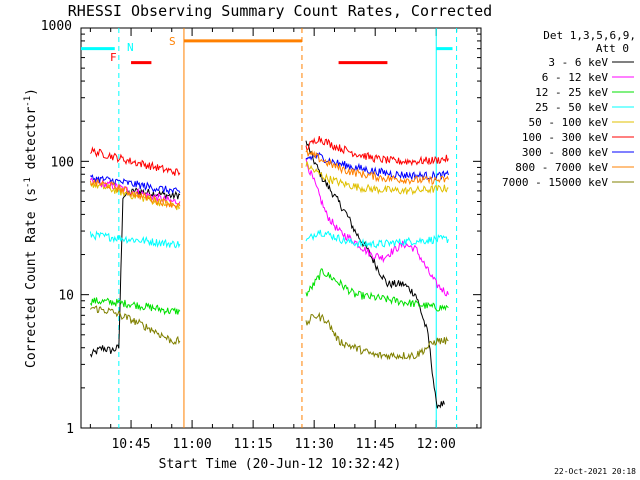 This screenshot has width=640, height=480. What do you see at coordinates (436, 444) in the screenshot?
I see `x-tick-label: 12:00` at bounding box center [436, 444].